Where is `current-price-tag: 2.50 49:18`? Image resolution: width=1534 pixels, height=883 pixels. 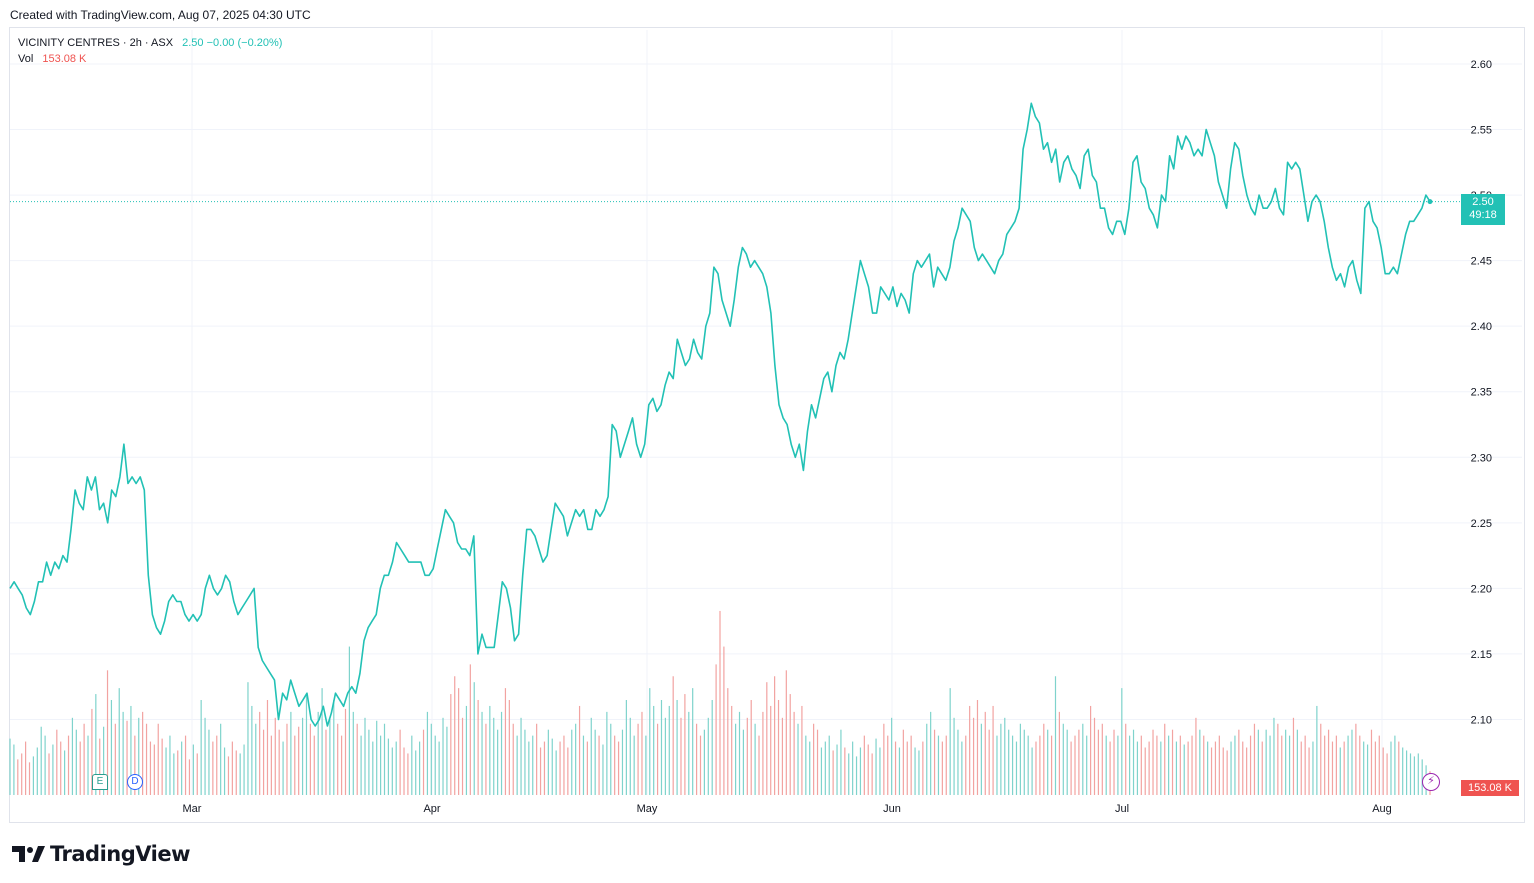
current-price-tag: 2.50 49:18 is located at coordinates (1483, 209).